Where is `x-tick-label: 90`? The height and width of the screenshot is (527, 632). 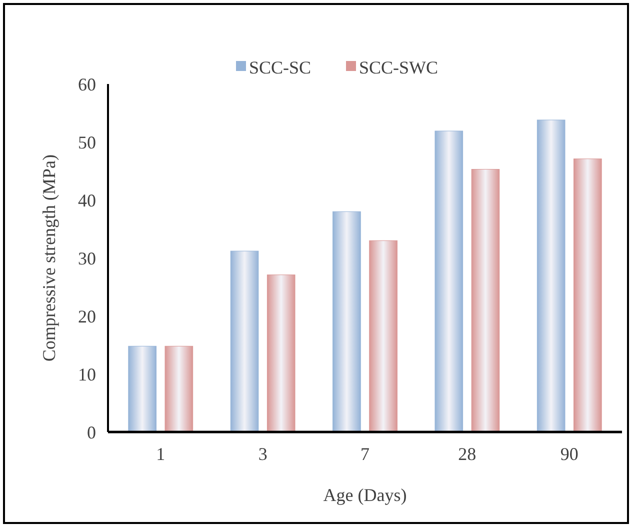
x-tick-label: 90 is located at coordinates (569, 454).